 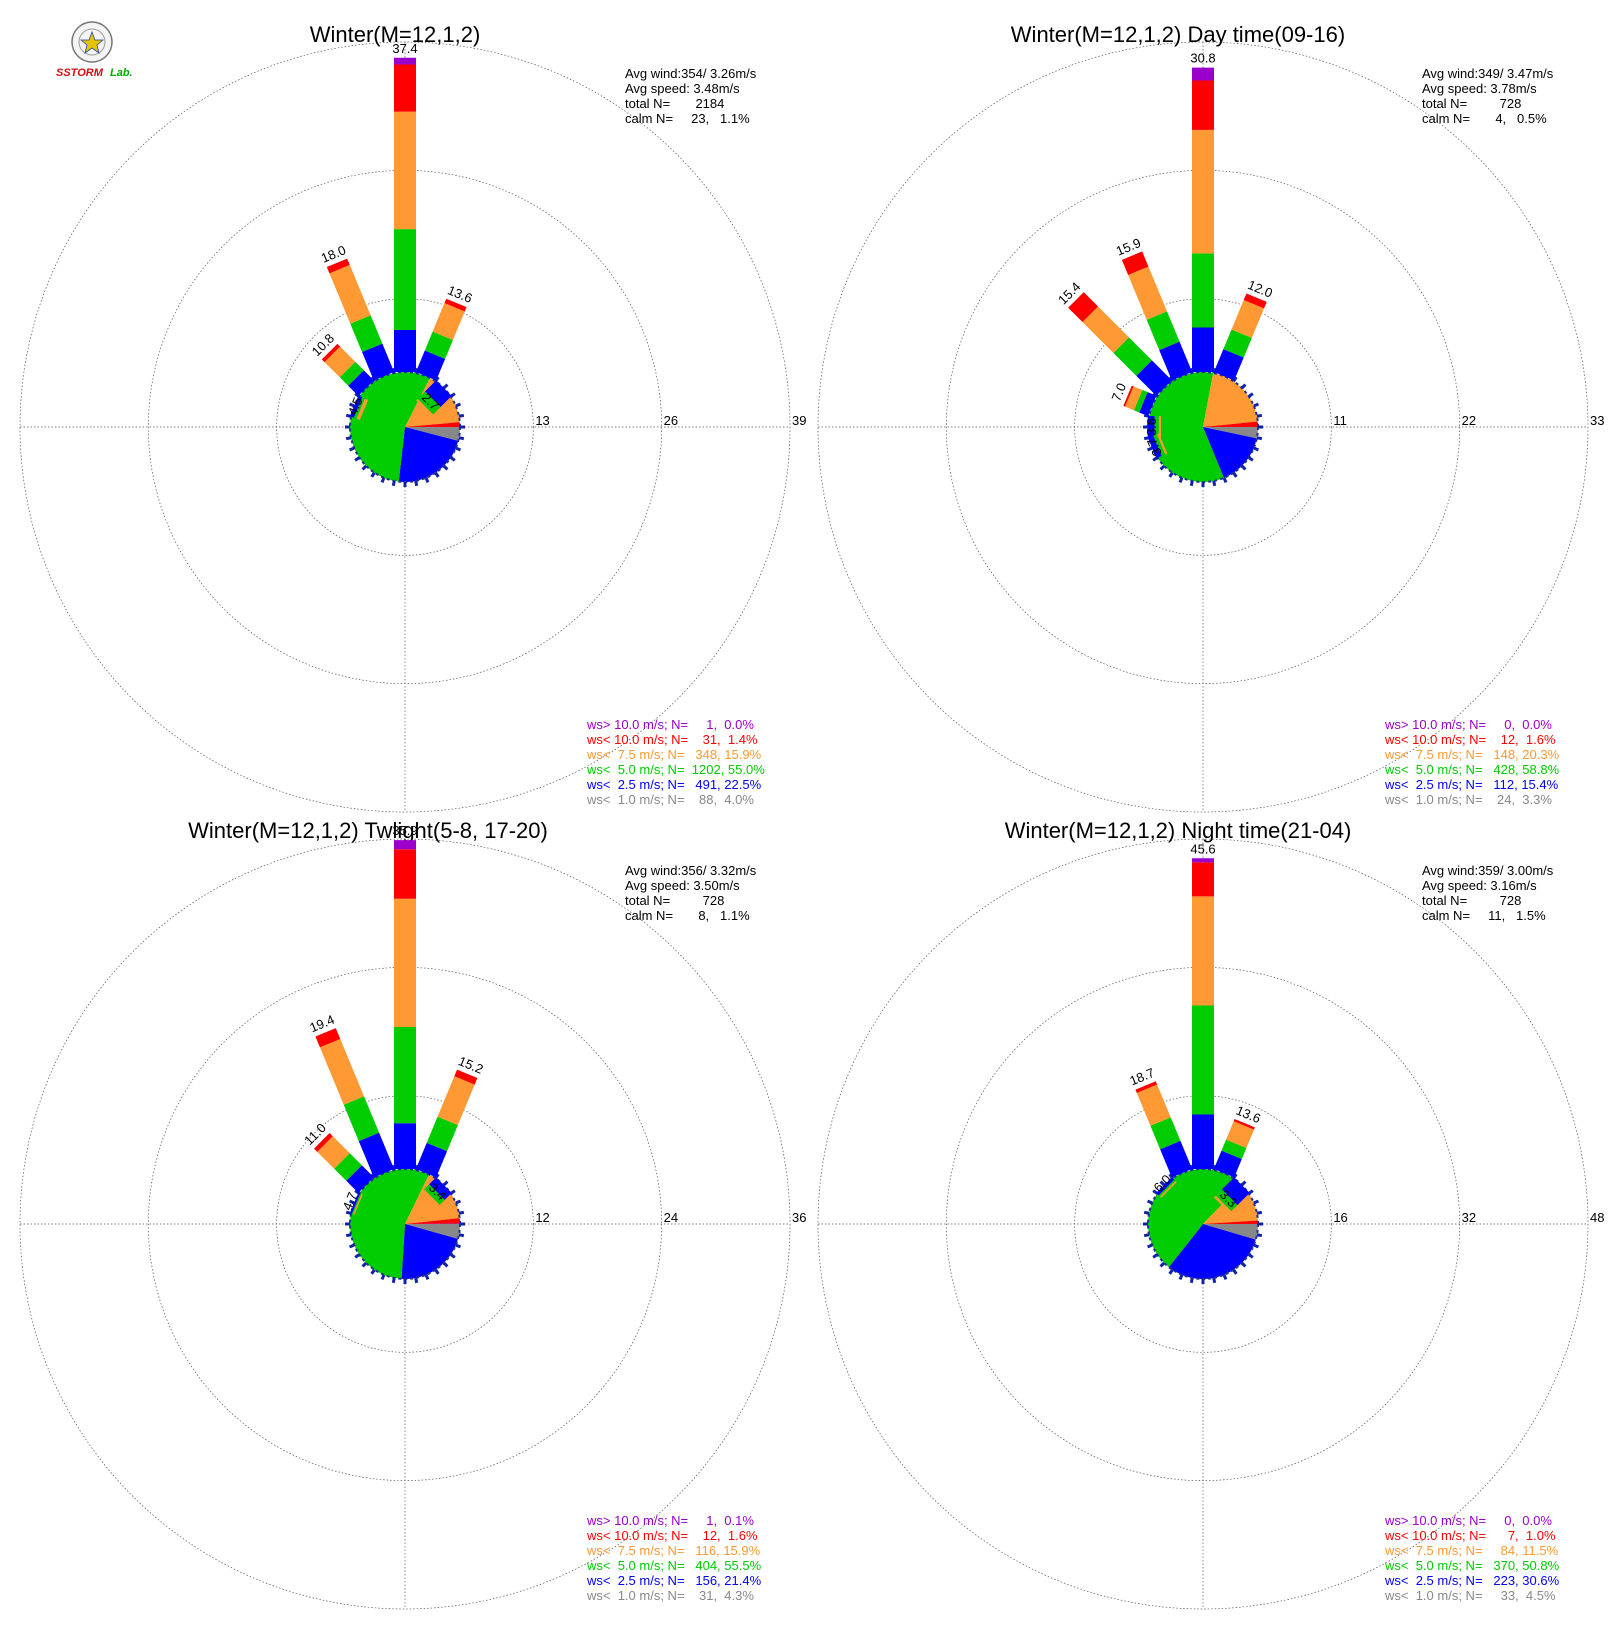 I want to click on legend-entry-6: ws< 1.0 m/s; N= 33, 4.5%, so click(x=1470, y=1595).